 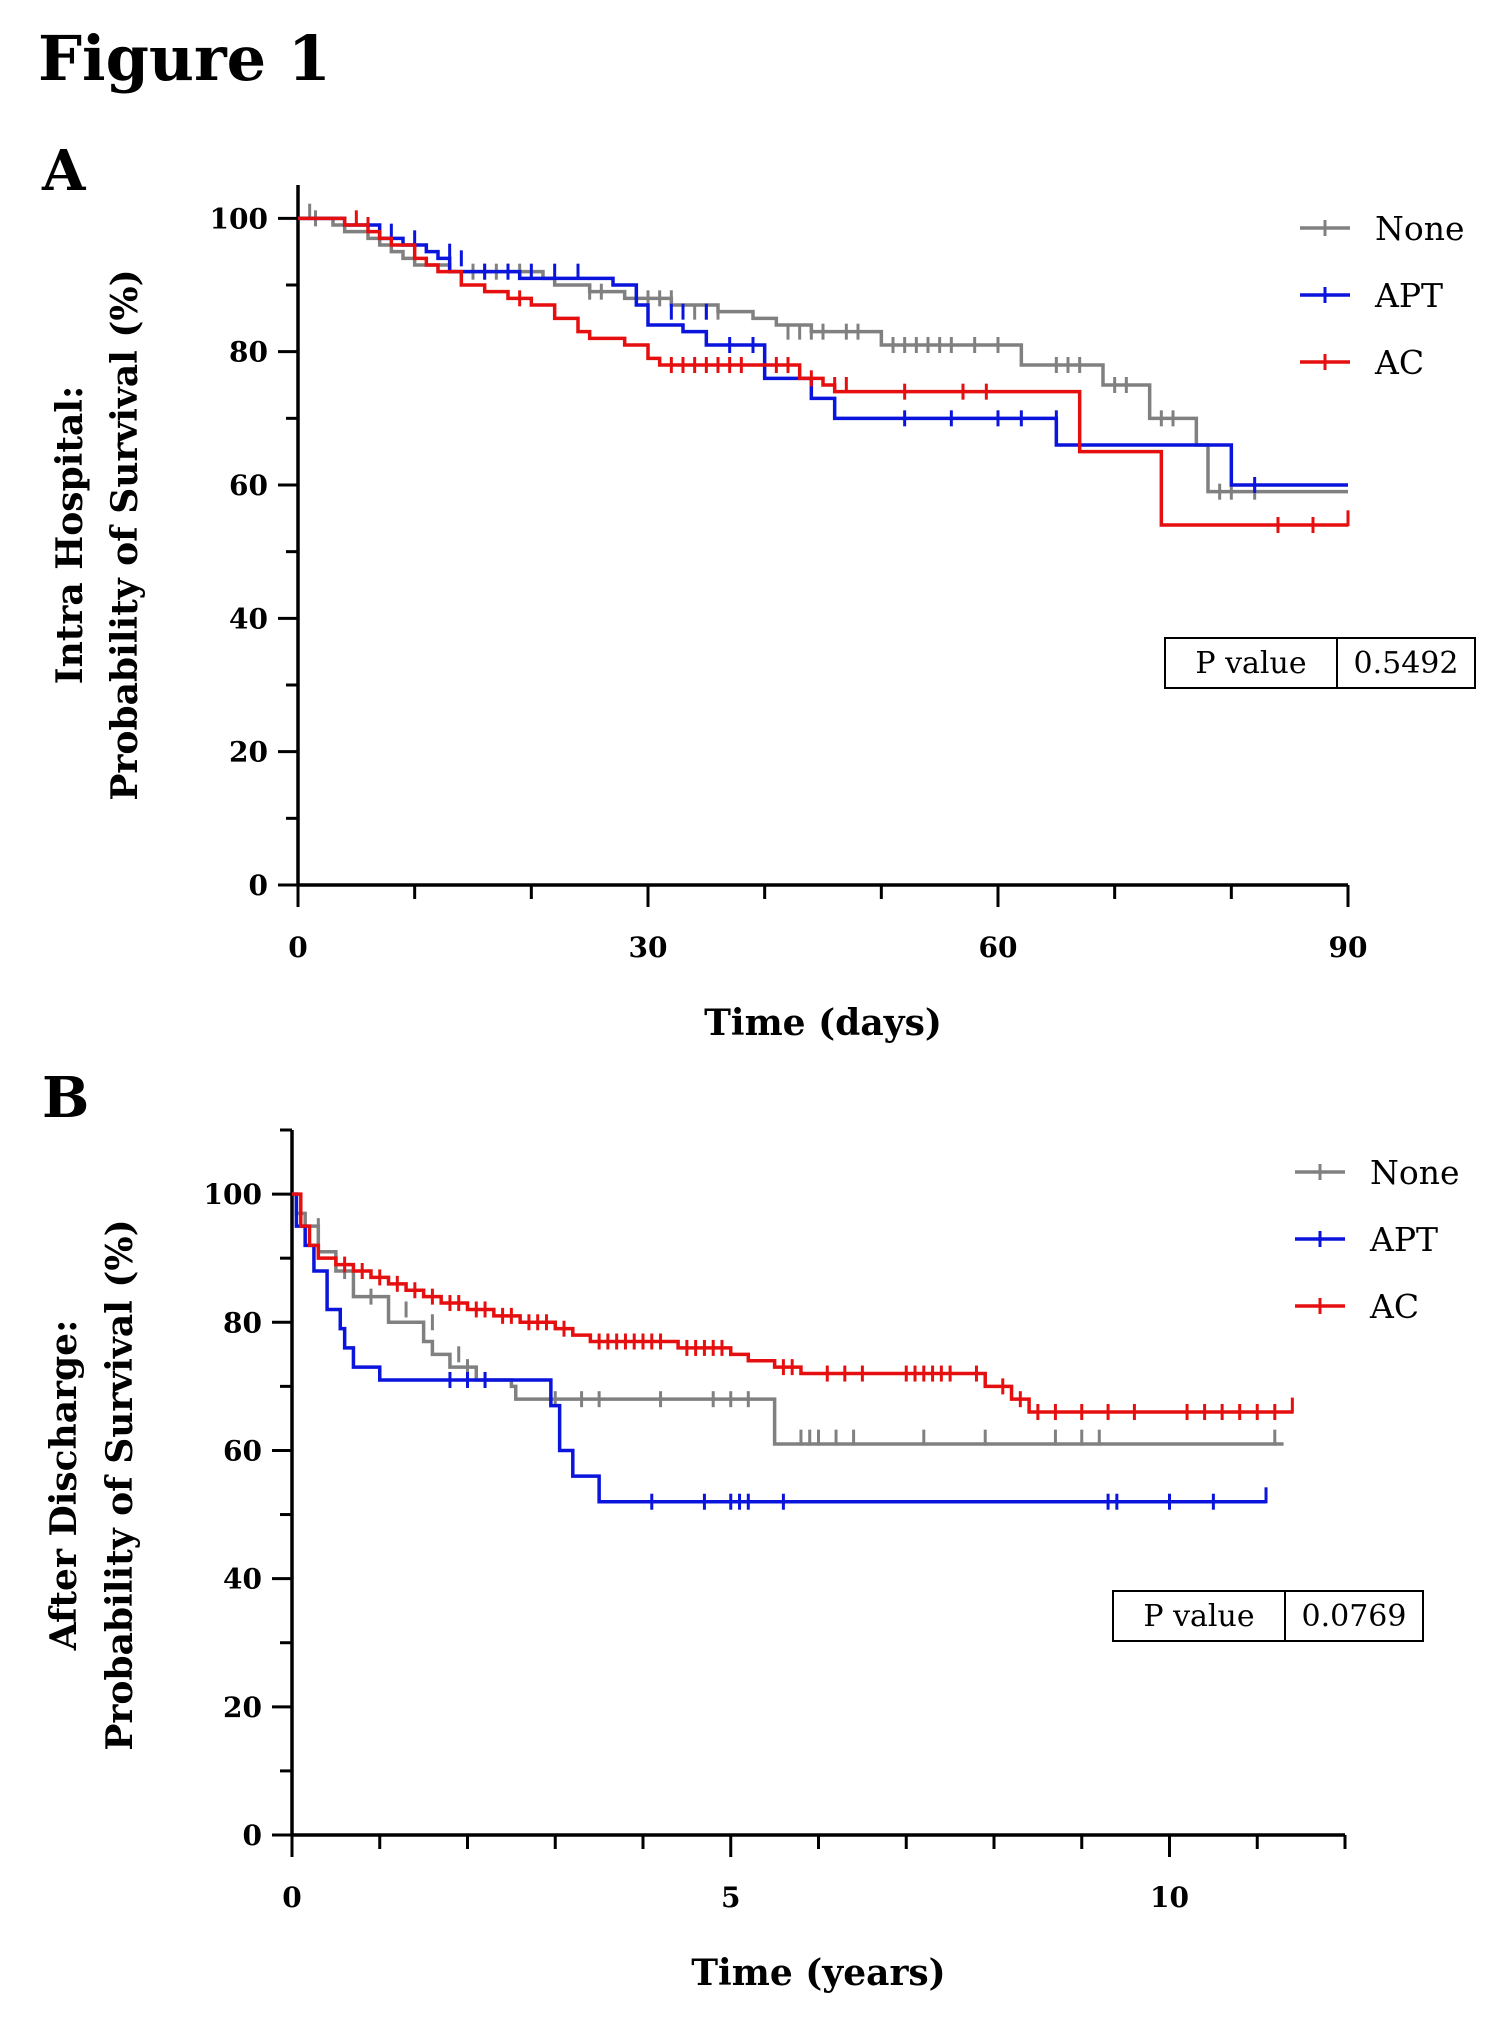 What do you see at coordinates (242, 1579) in the screenshot?
I see `chart-b-y-tick-label: 40` at bounding box center [242, 1579].